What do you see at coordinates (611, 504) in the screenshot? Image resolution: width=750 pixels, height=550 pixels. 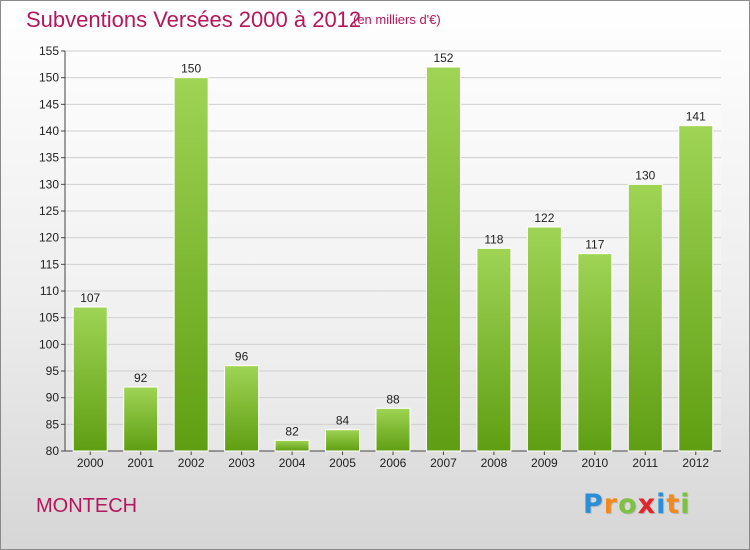 I see `logo-letter: r` at bounding box center [611, 504].